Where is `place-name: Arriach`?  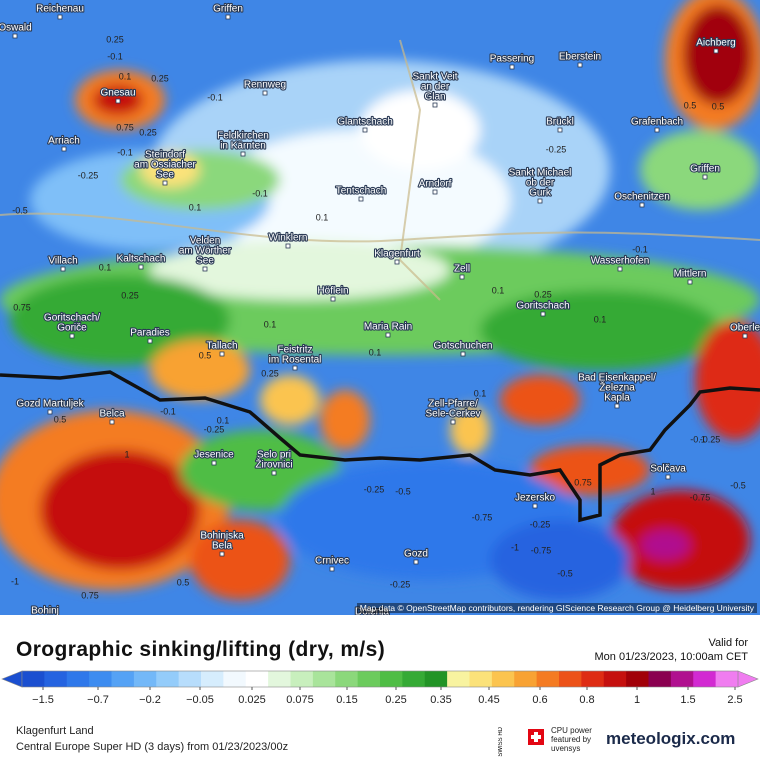 place-name: Arriach is located at coordinates (64, 141).